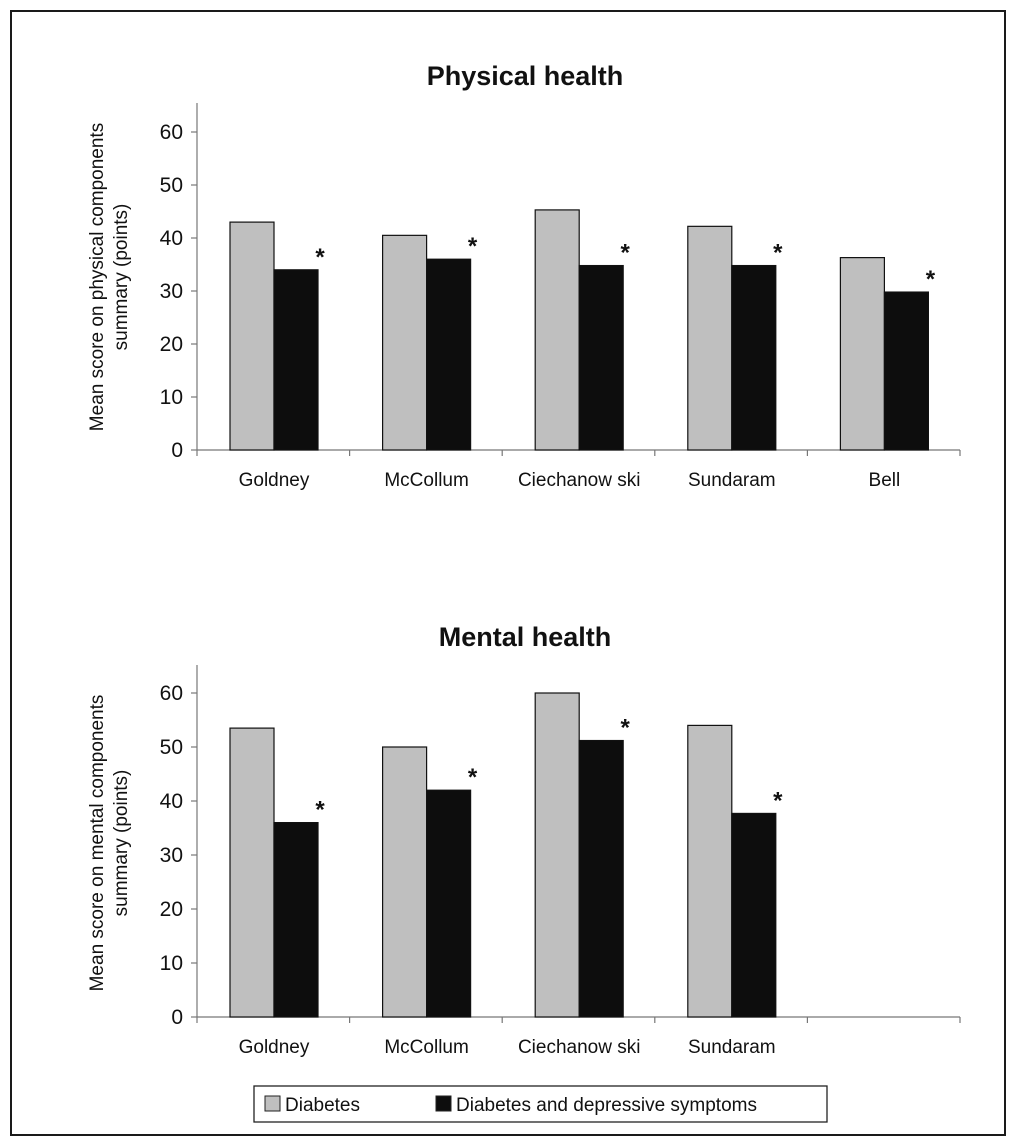 The width and height of the screenshot is (1018, 1146). What do you see at coordinates (525, 637) in the screenshot?
I see `chart-title-mental: Mental health` at bounding box center [525, 637].